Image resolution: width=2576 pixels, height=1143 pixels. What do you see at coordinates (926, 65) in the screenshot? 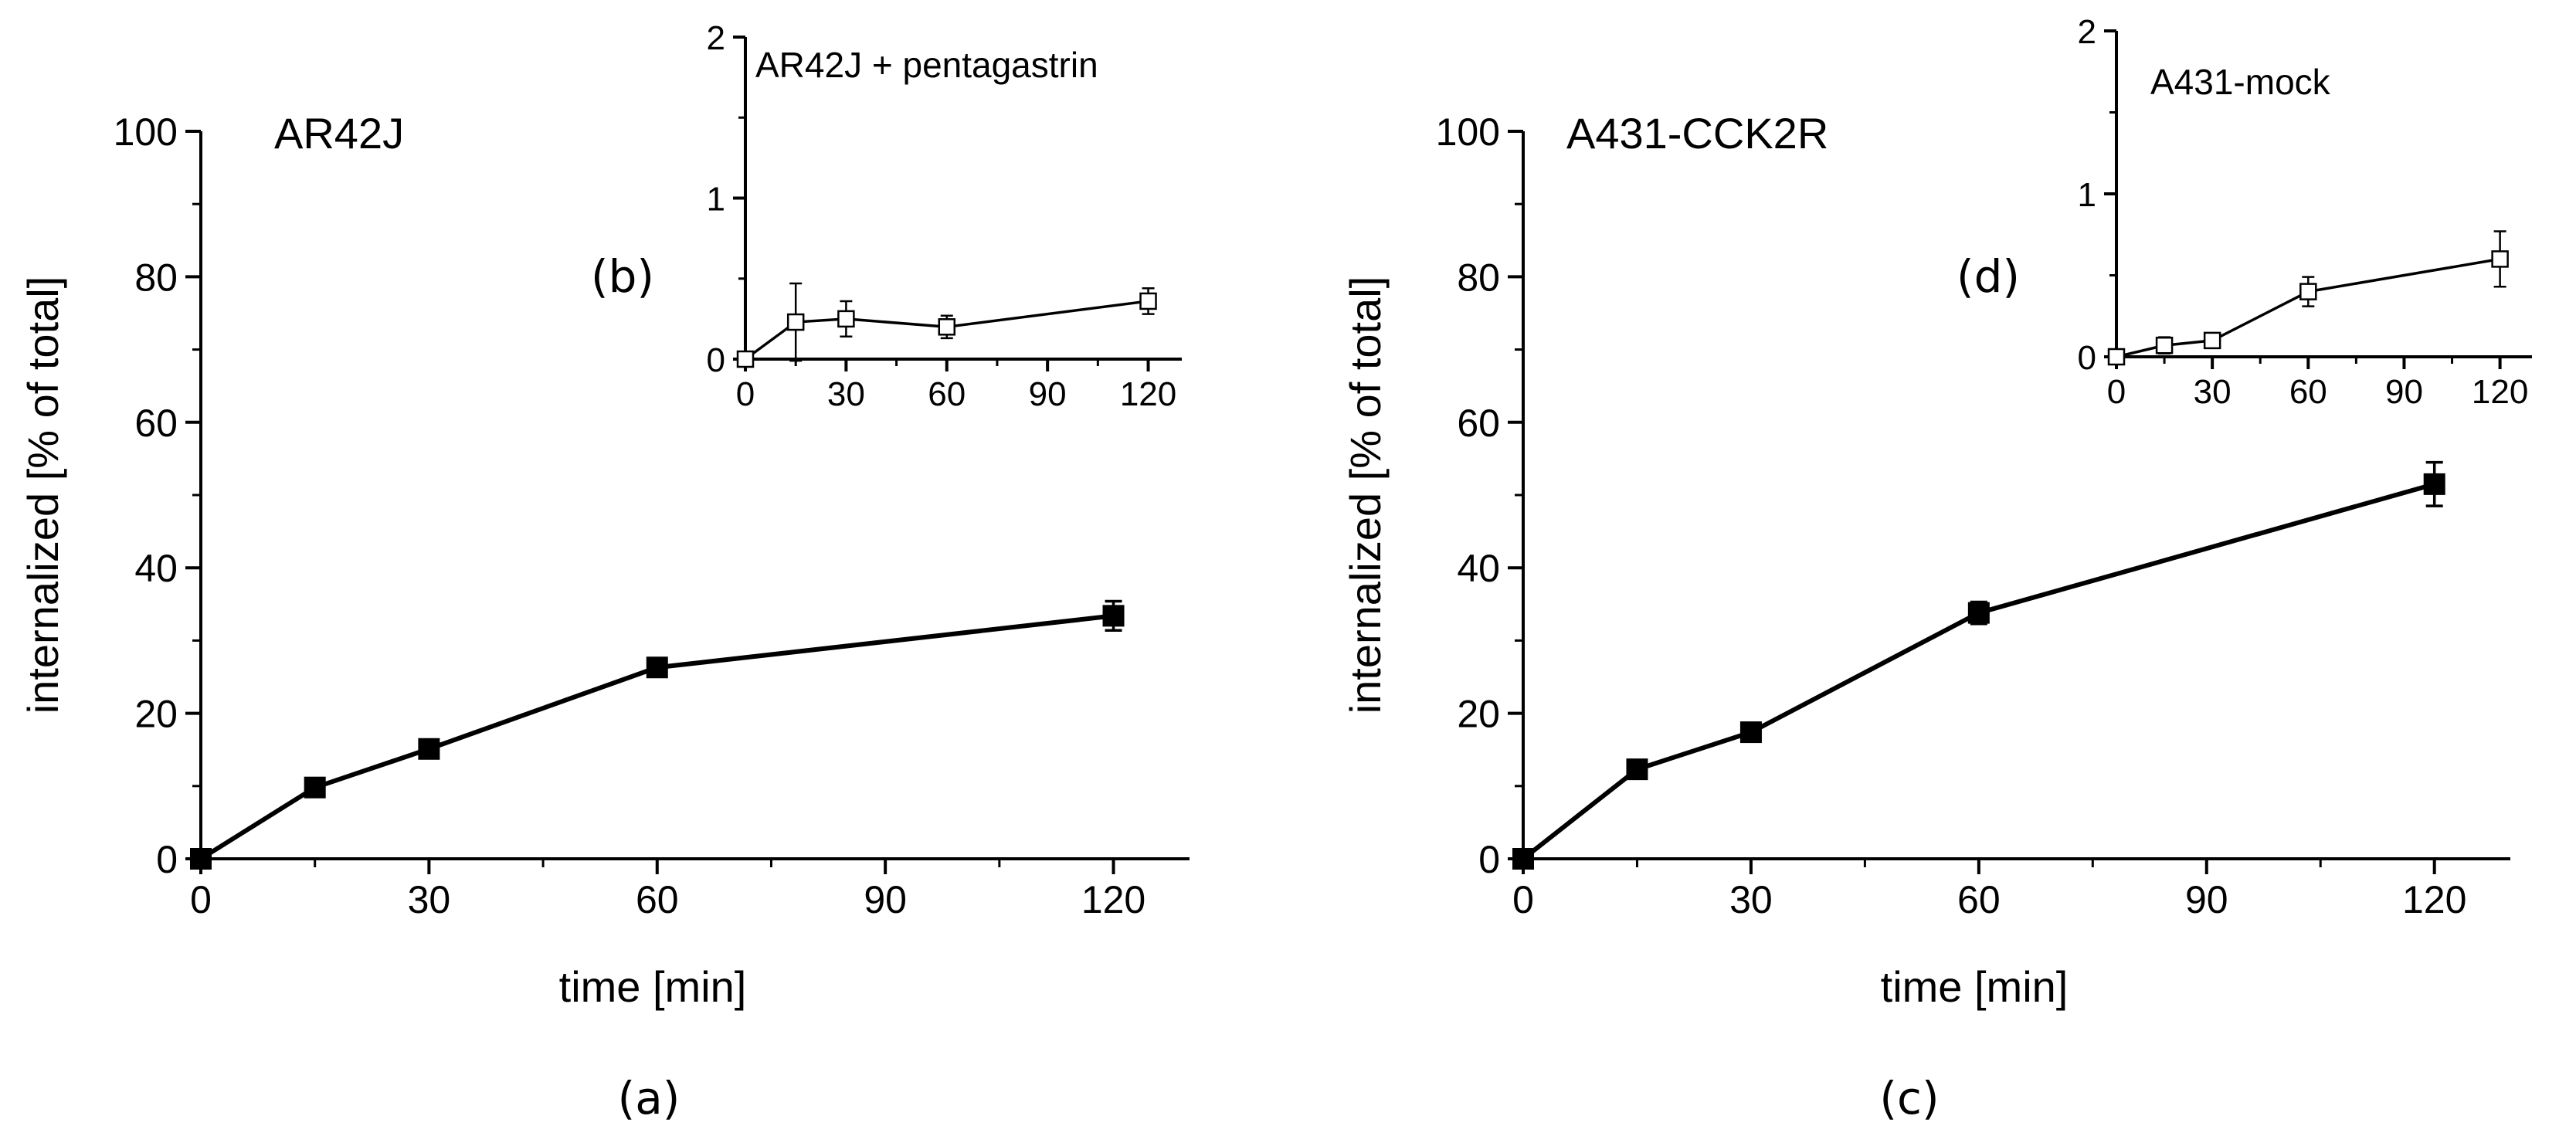
I see `panel-title: AR42J + pentagastrin` at bounding box center [926, 65].